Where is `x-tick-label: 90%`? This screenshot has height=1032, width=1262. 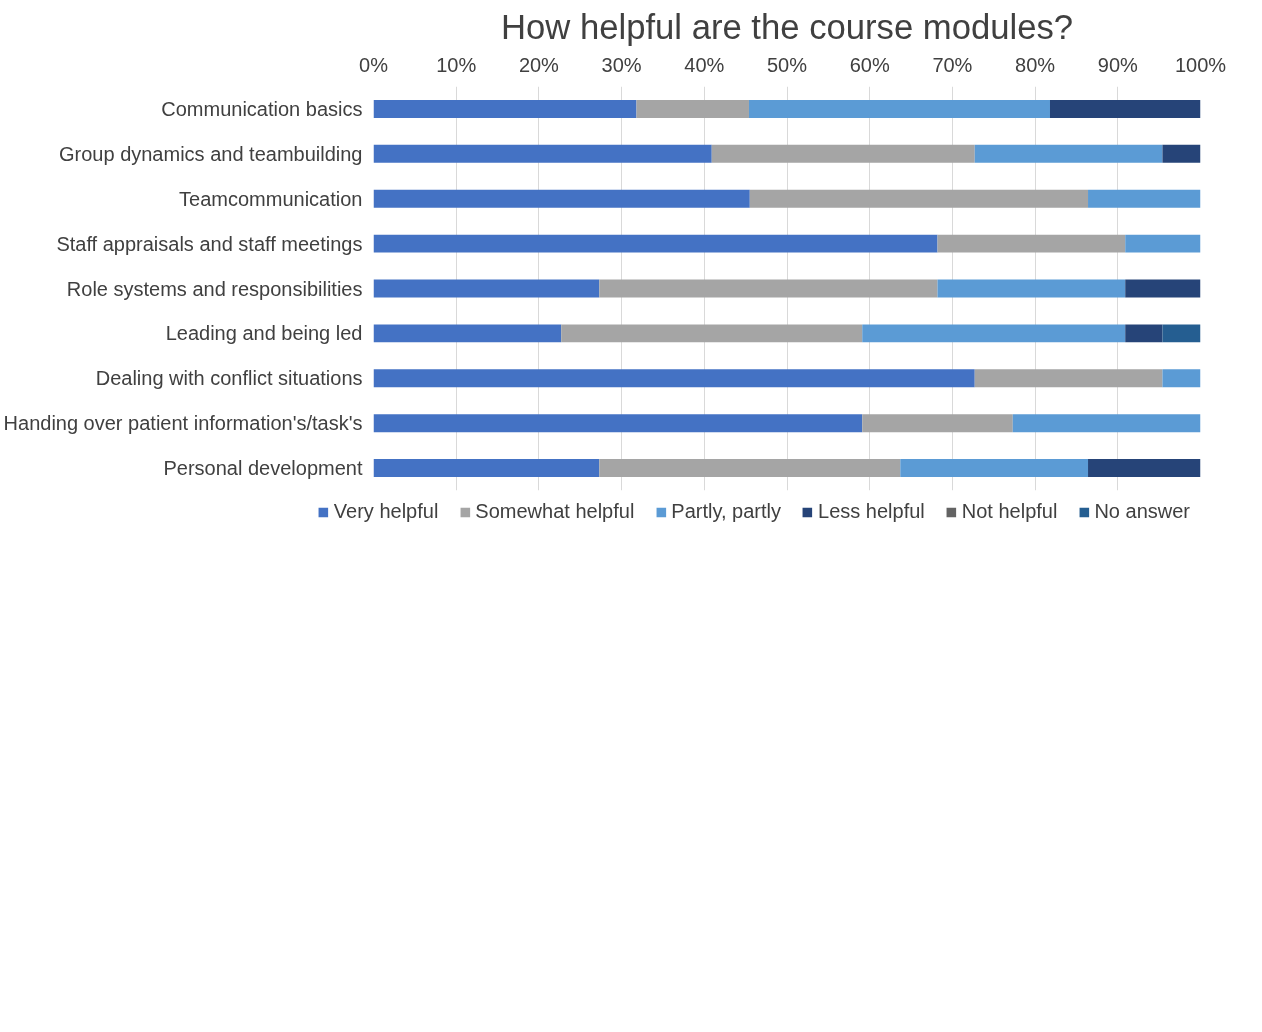
x-tick-label: 90% is located at coordinates (1118, 64).